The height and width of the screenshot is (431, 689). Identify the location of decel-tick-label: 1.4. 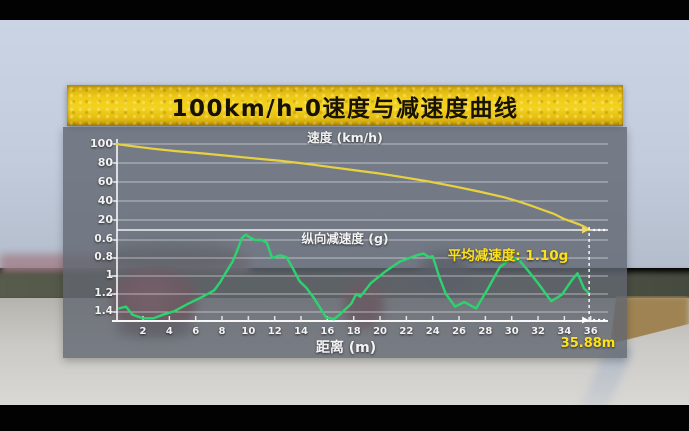
(103, 311).